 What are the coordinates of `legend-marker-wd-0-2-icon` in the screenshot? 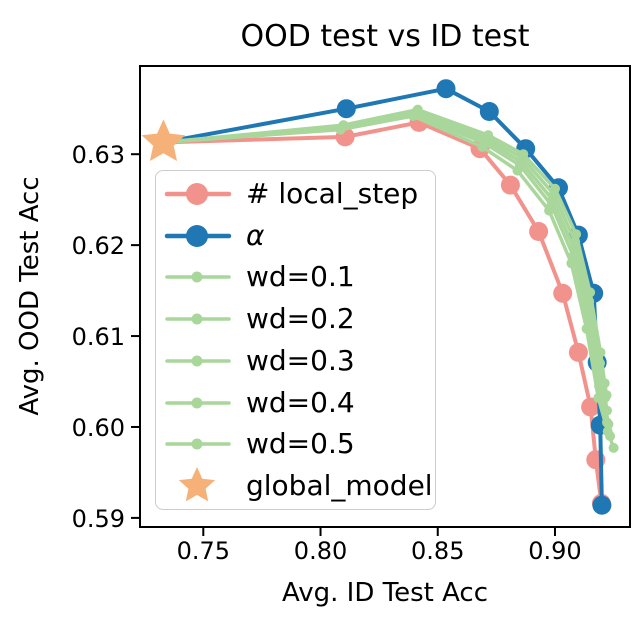 It's located at (198, 319).